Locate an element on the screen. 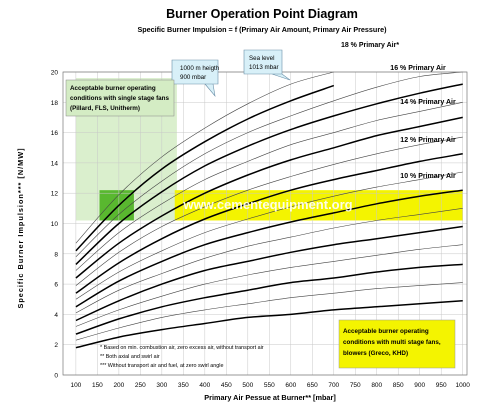 The image size is (487, 405). series-label-3: 12 % Primary Air is located at coordinates (428, 140).